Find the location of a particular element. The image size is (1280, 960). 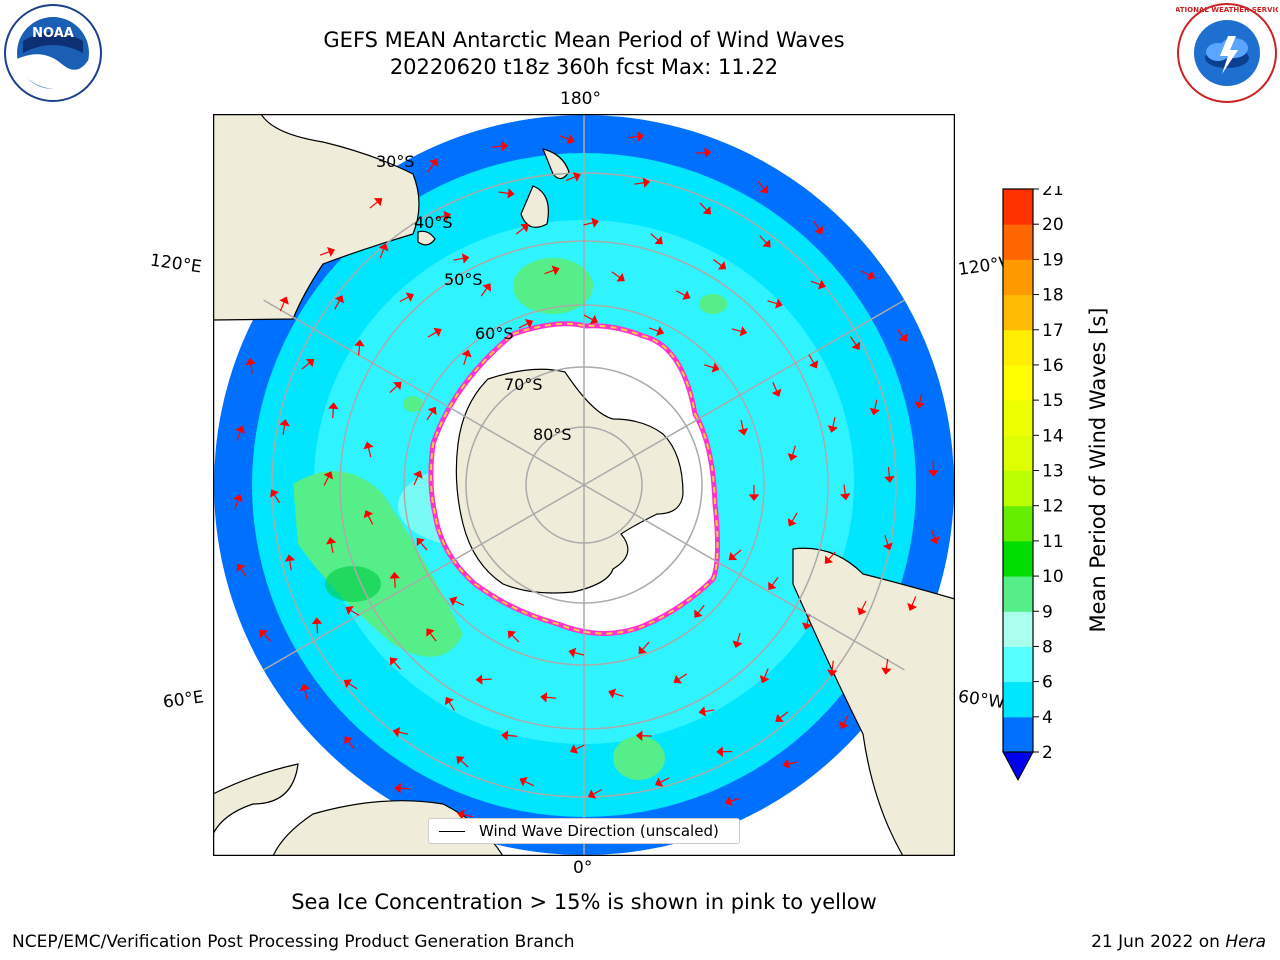

lat-label-40s: 40°S is located at coordinates (433, 222).